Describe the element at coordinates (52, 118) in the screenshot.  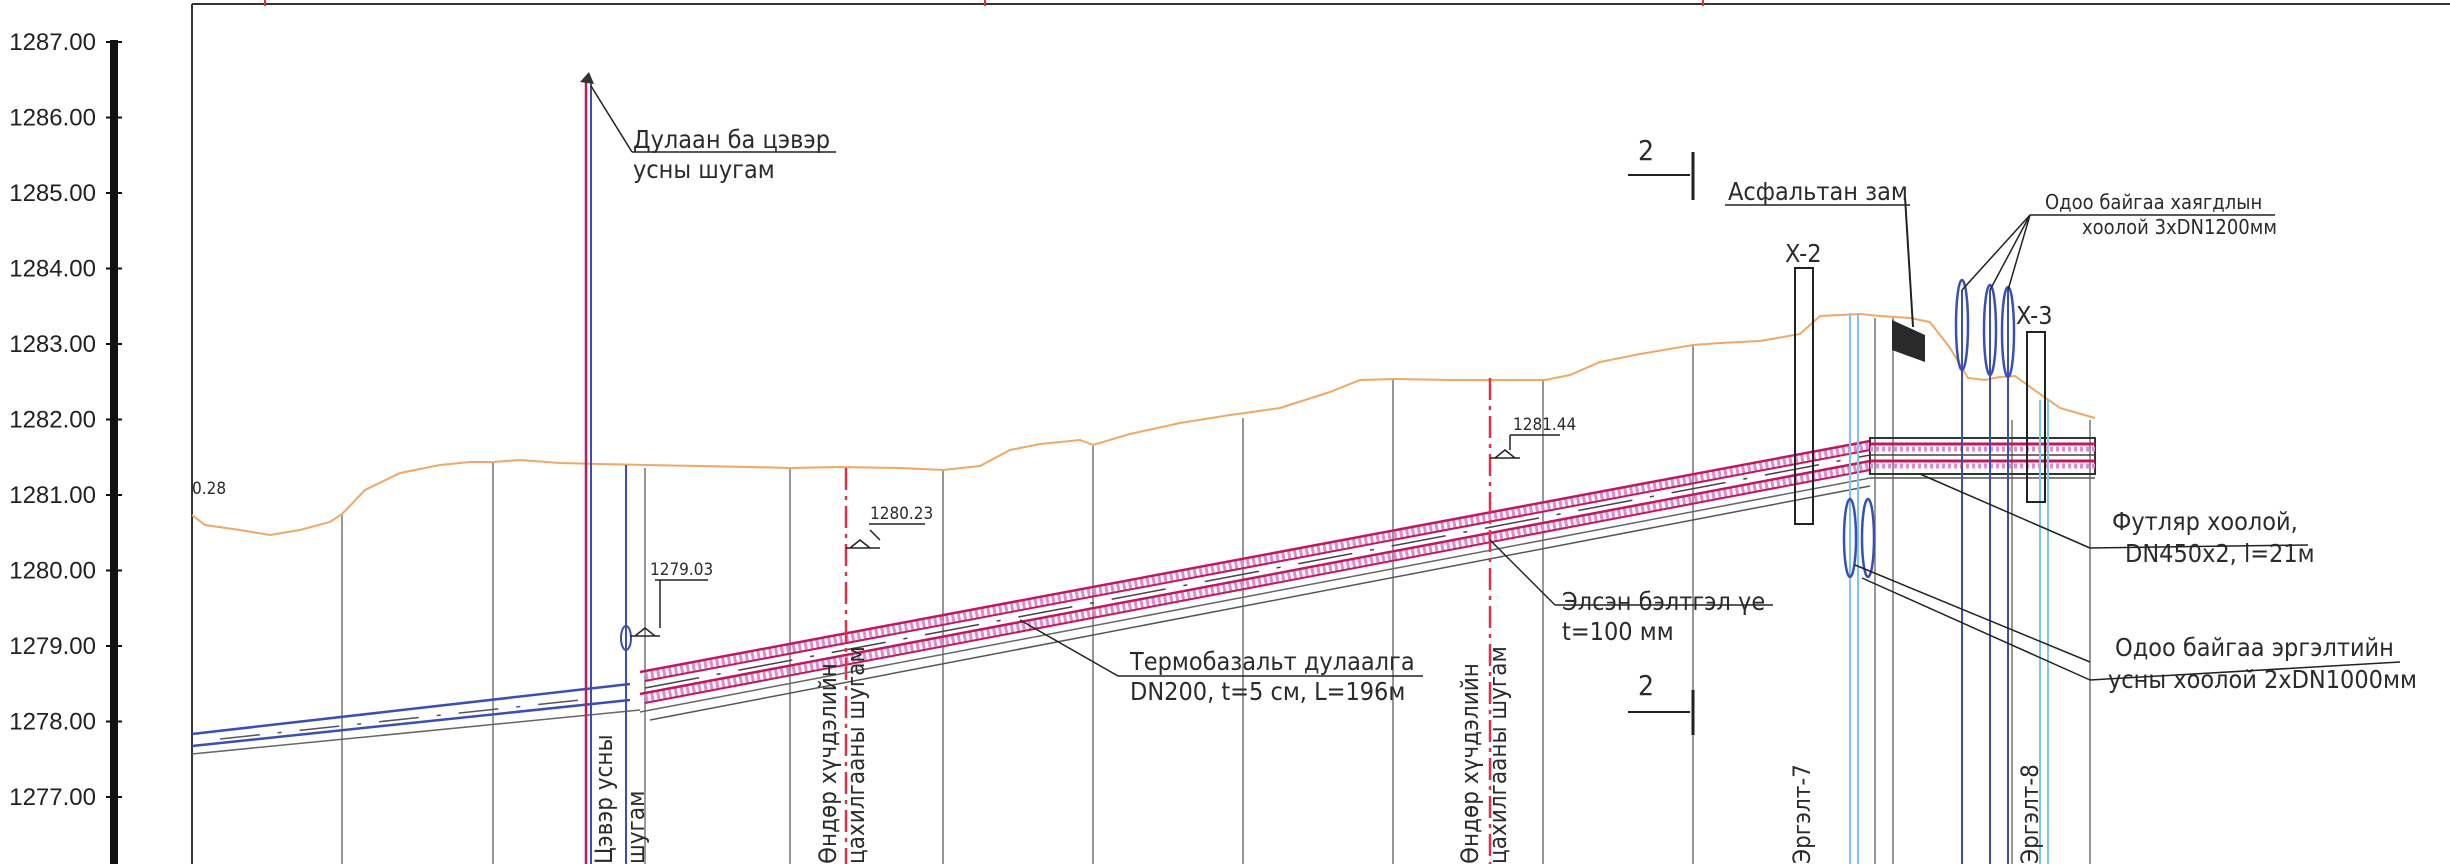
I see `scale-tick-label: 1286.00` at that location.